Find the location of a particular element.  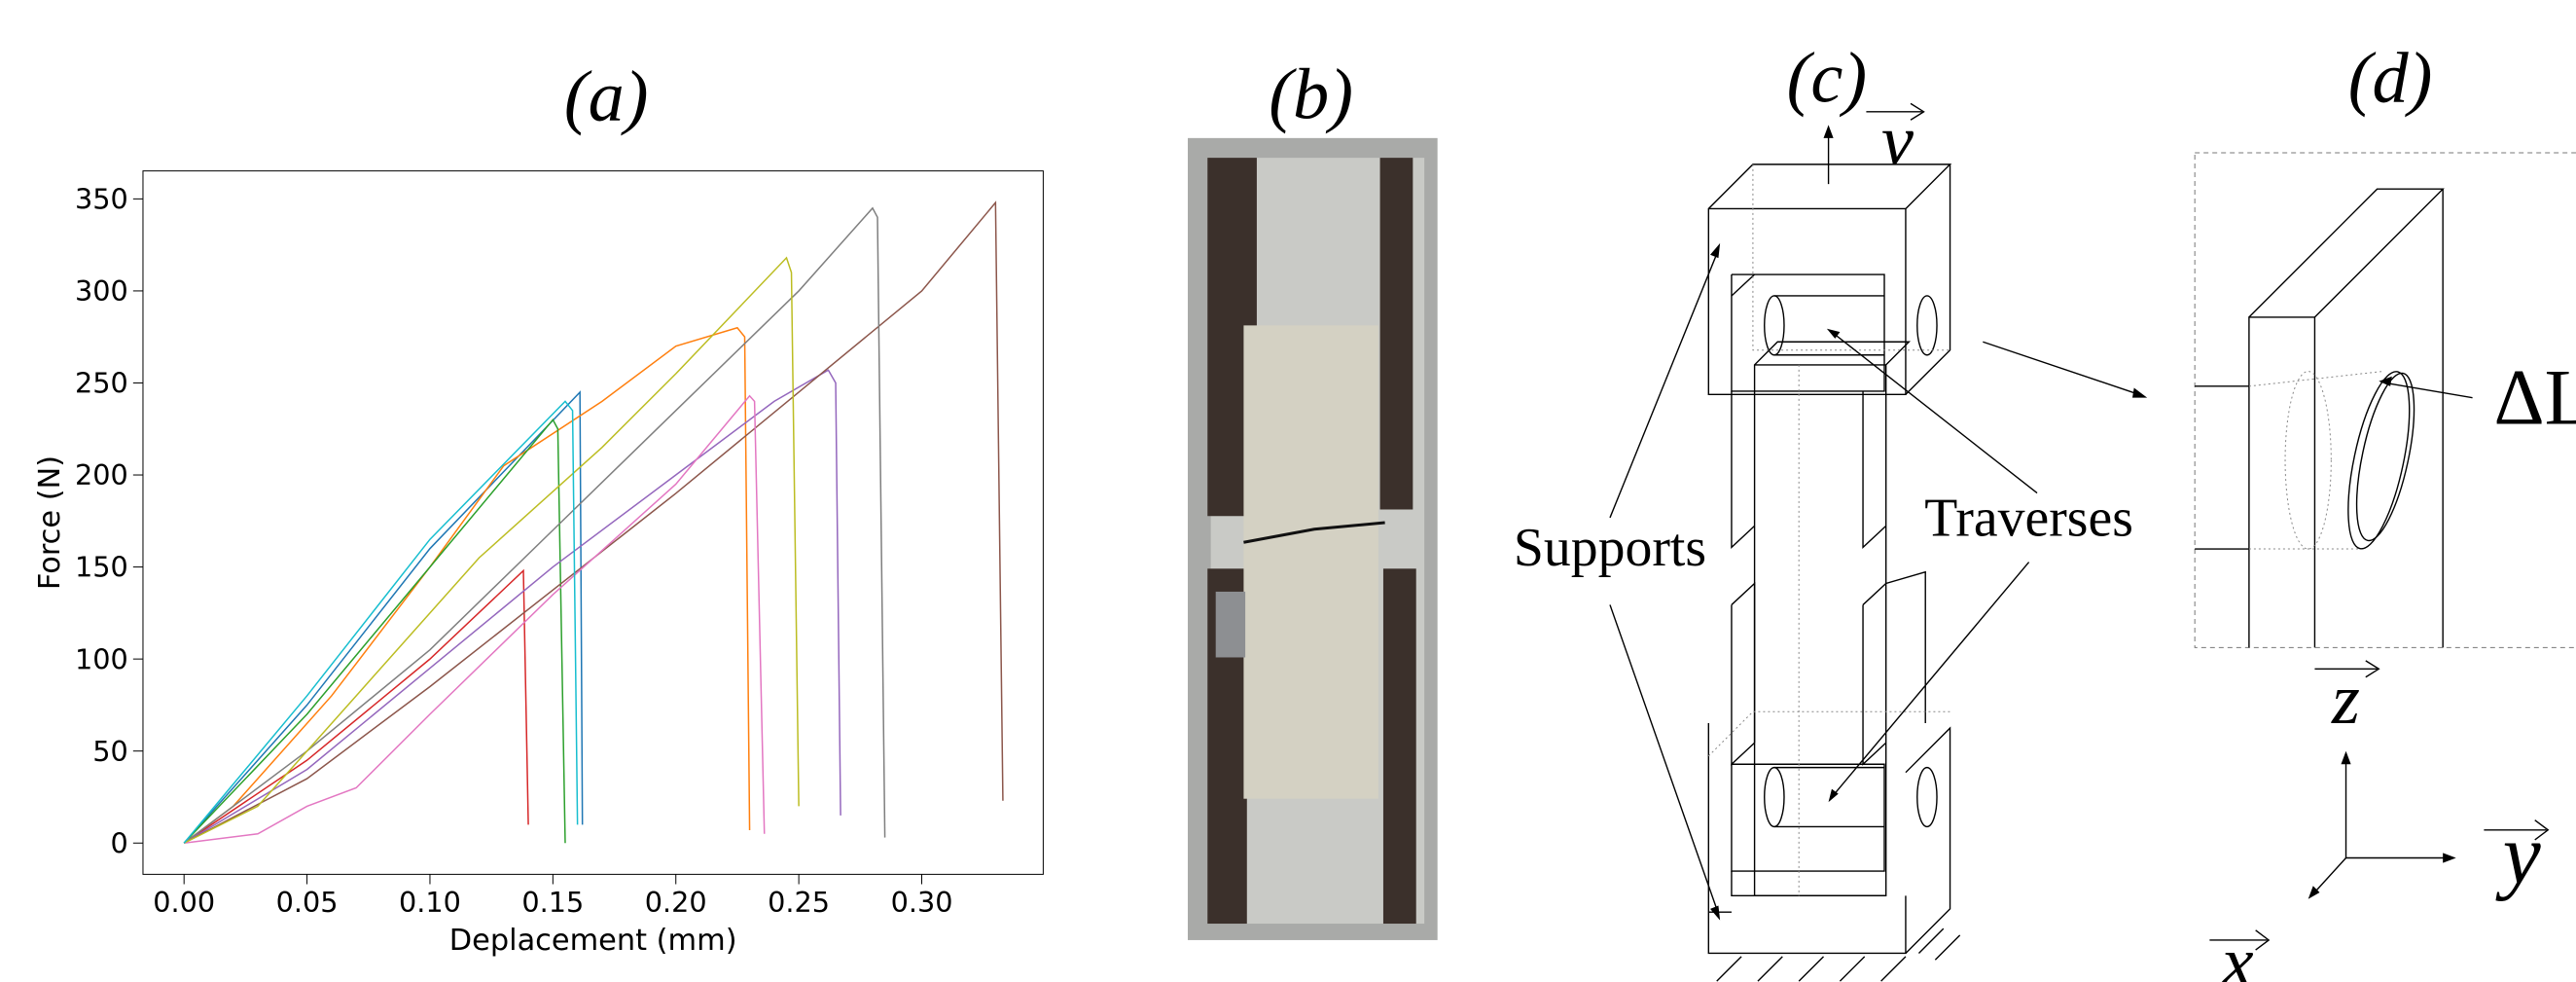

y-tick-label: 200 is located at coordinates (101, 474).